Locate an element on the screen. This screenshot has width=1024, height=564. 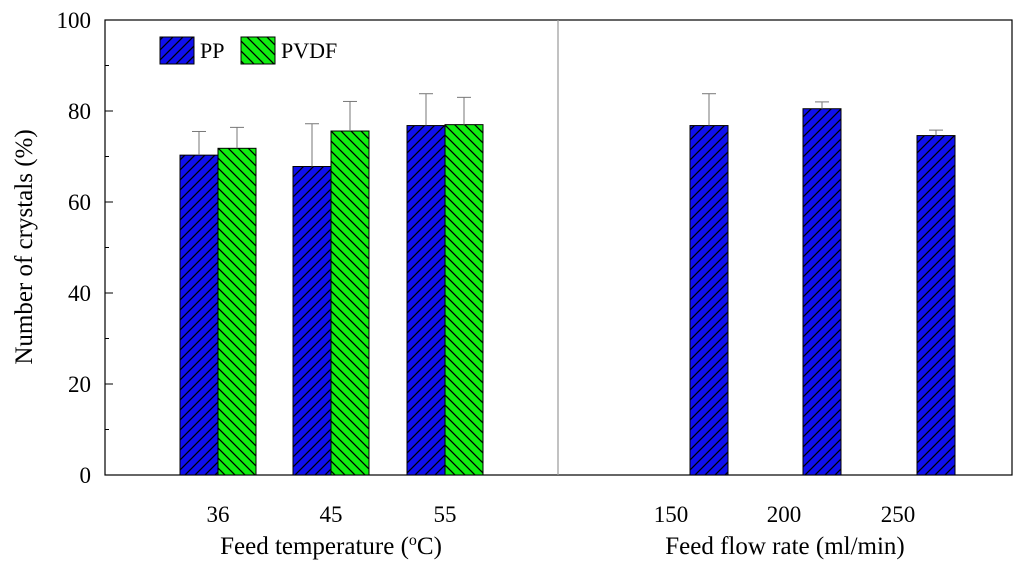
x-tick-label: 36 is located at coordinates (218, 514).